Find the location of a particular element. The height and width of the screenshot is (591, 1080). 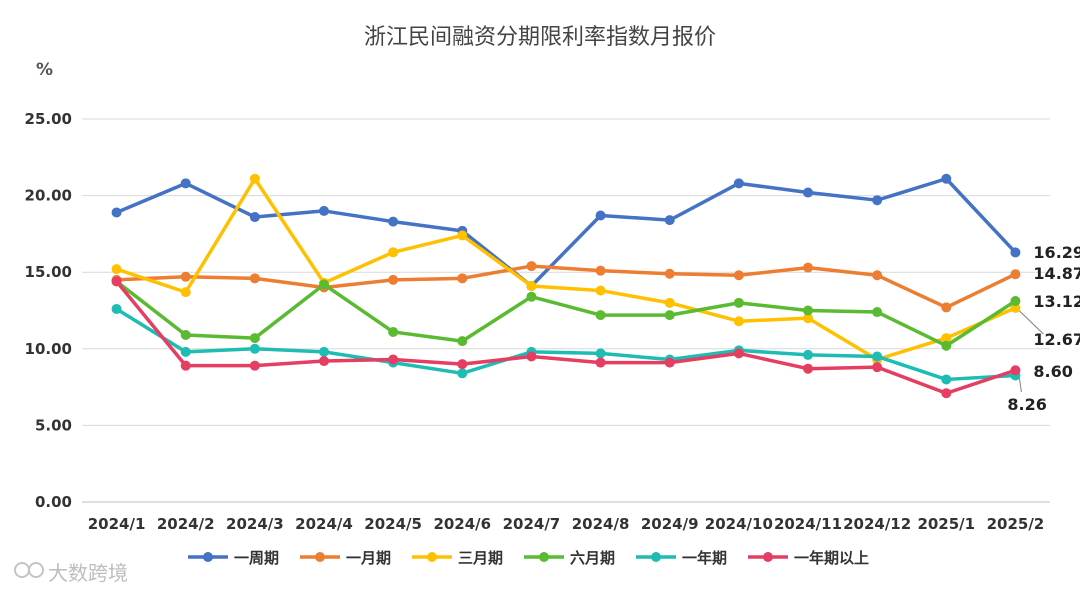

x-tick-label: 2024/4 is located at coordinates (324, 524).